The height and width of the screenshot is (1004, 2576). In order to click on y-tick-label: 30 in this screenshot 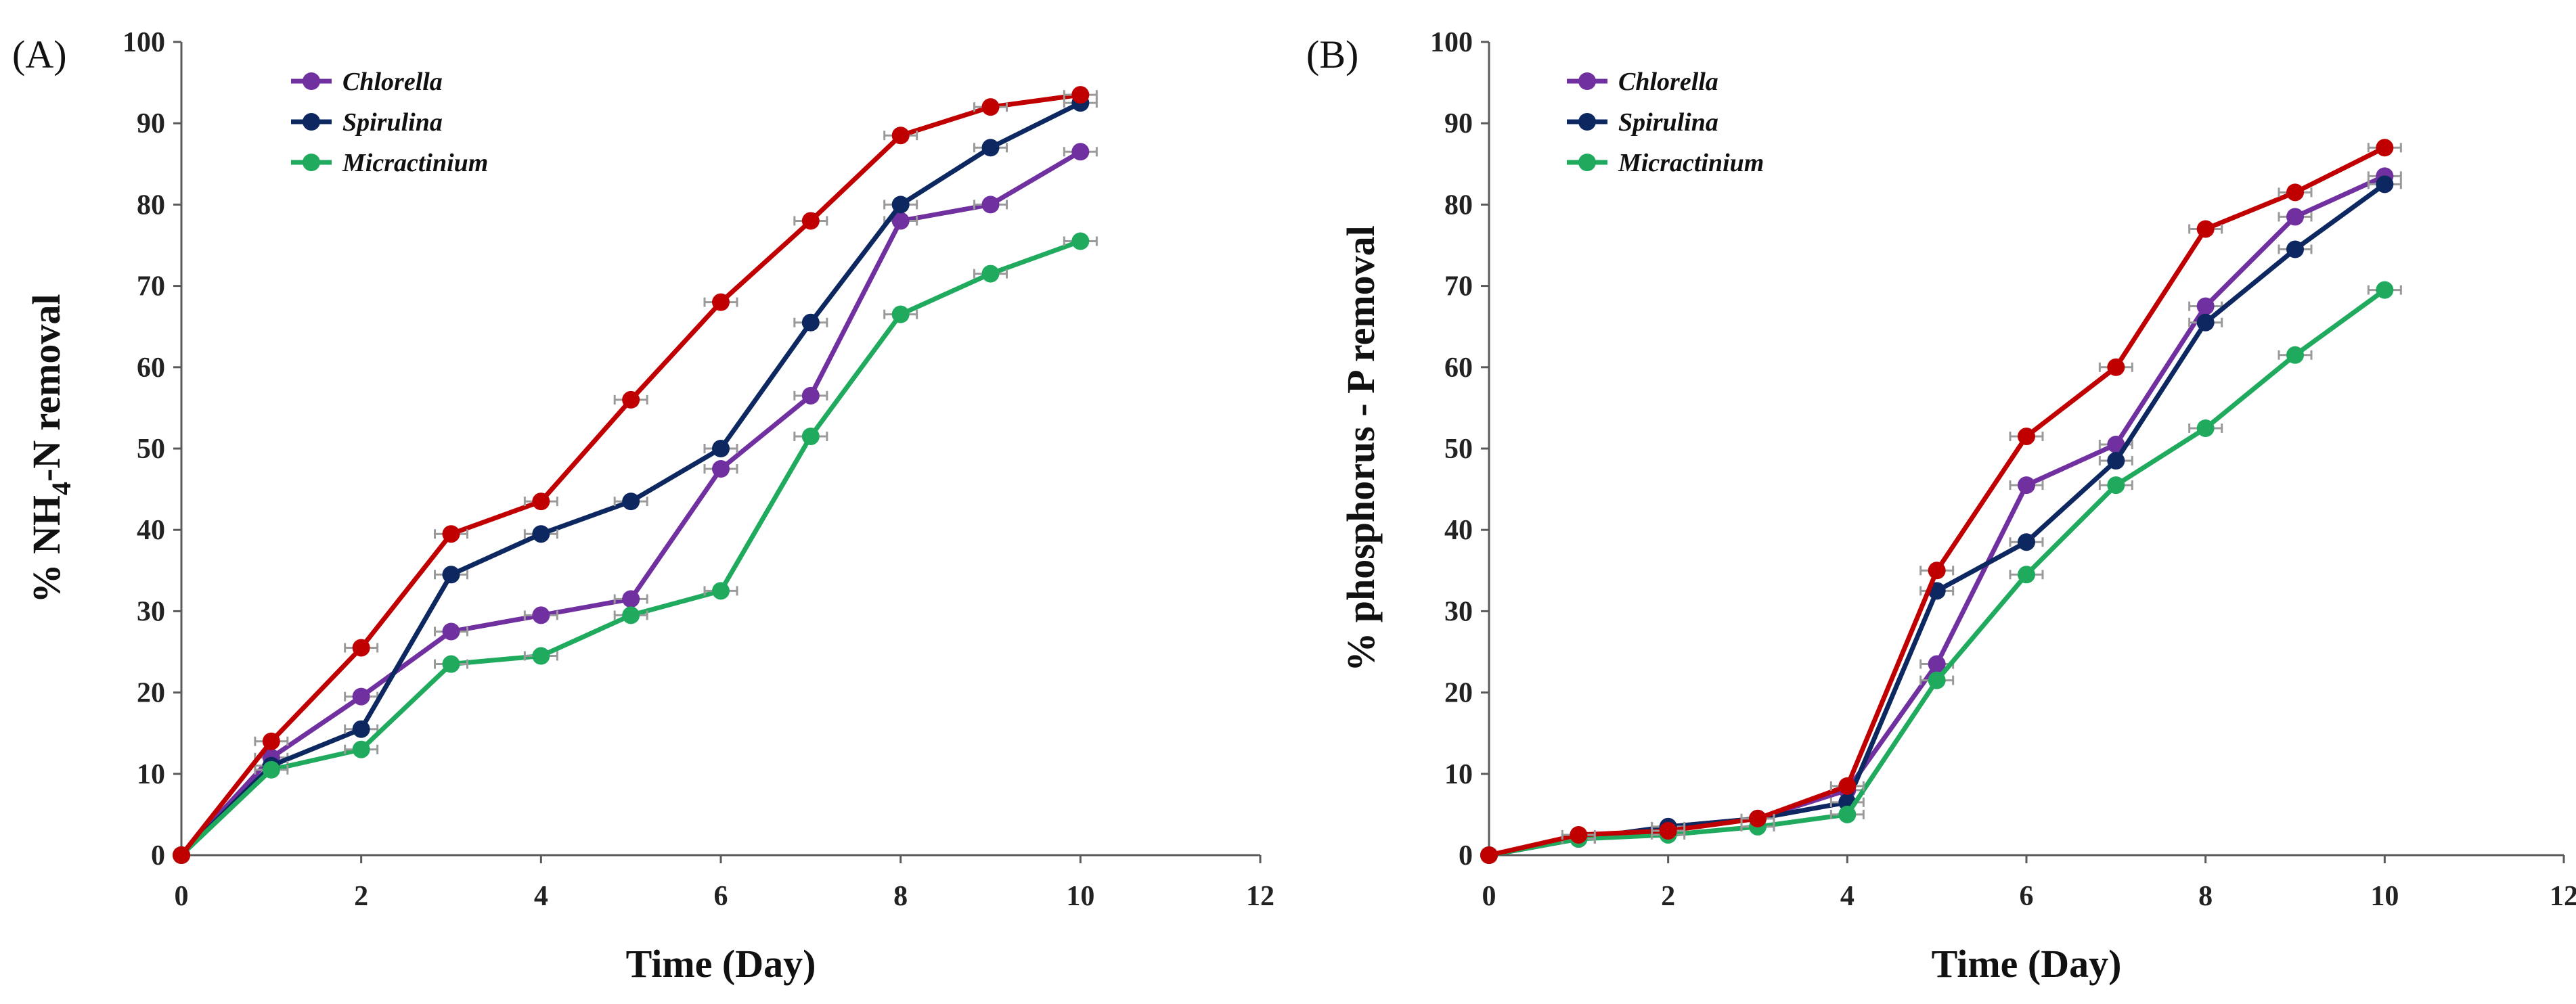, I will do `click(1458, 611)`.